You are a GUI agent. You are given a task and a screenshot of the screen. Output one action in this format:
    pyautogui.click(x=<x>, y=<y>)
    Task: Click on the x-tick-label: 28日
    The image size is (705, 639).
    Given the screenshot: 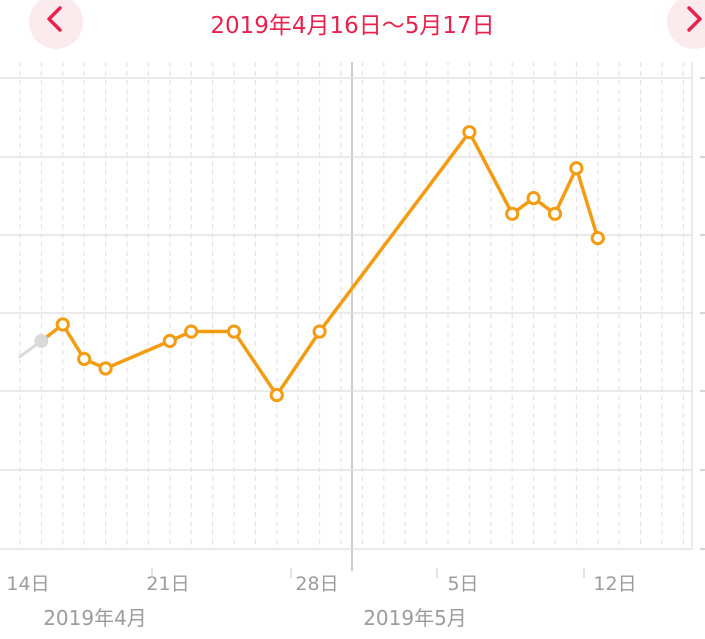 What is the action you would take?
    pyautogui.click(x=316, y=584)
    